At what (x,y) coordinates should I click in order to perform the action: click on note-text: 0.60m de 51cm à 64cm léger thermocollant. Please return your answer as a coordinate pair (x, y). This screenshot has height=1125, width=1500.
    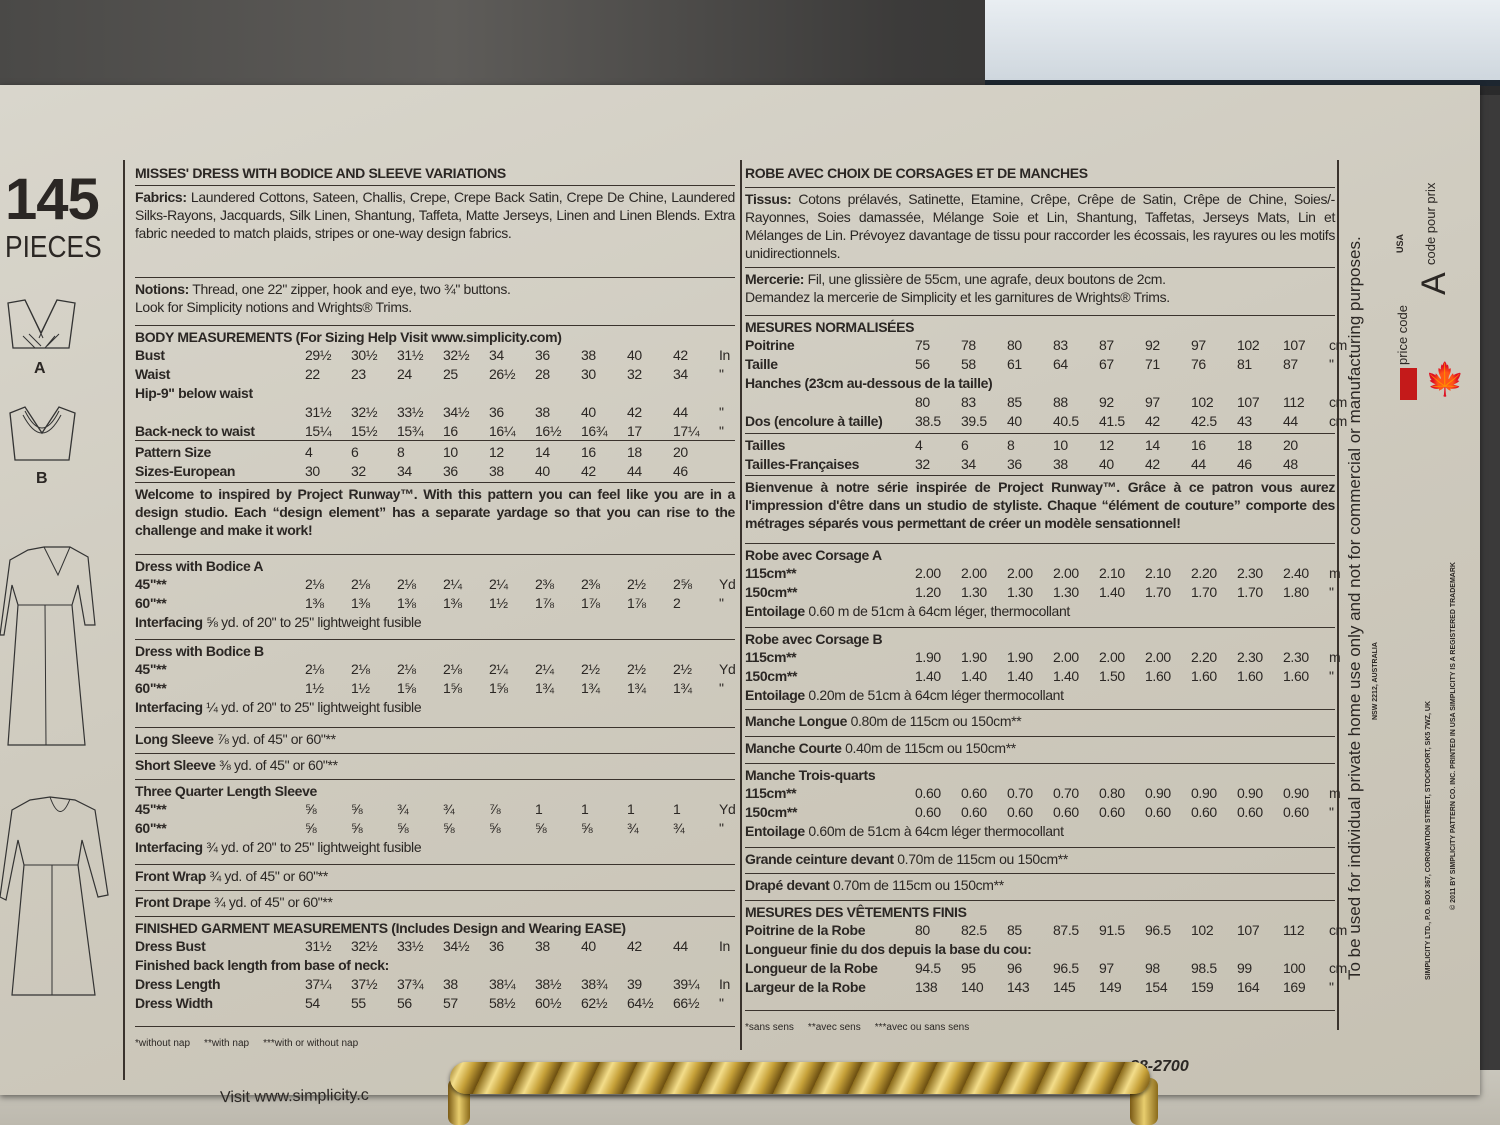
    Looking at the image, I should click on (936, 831).